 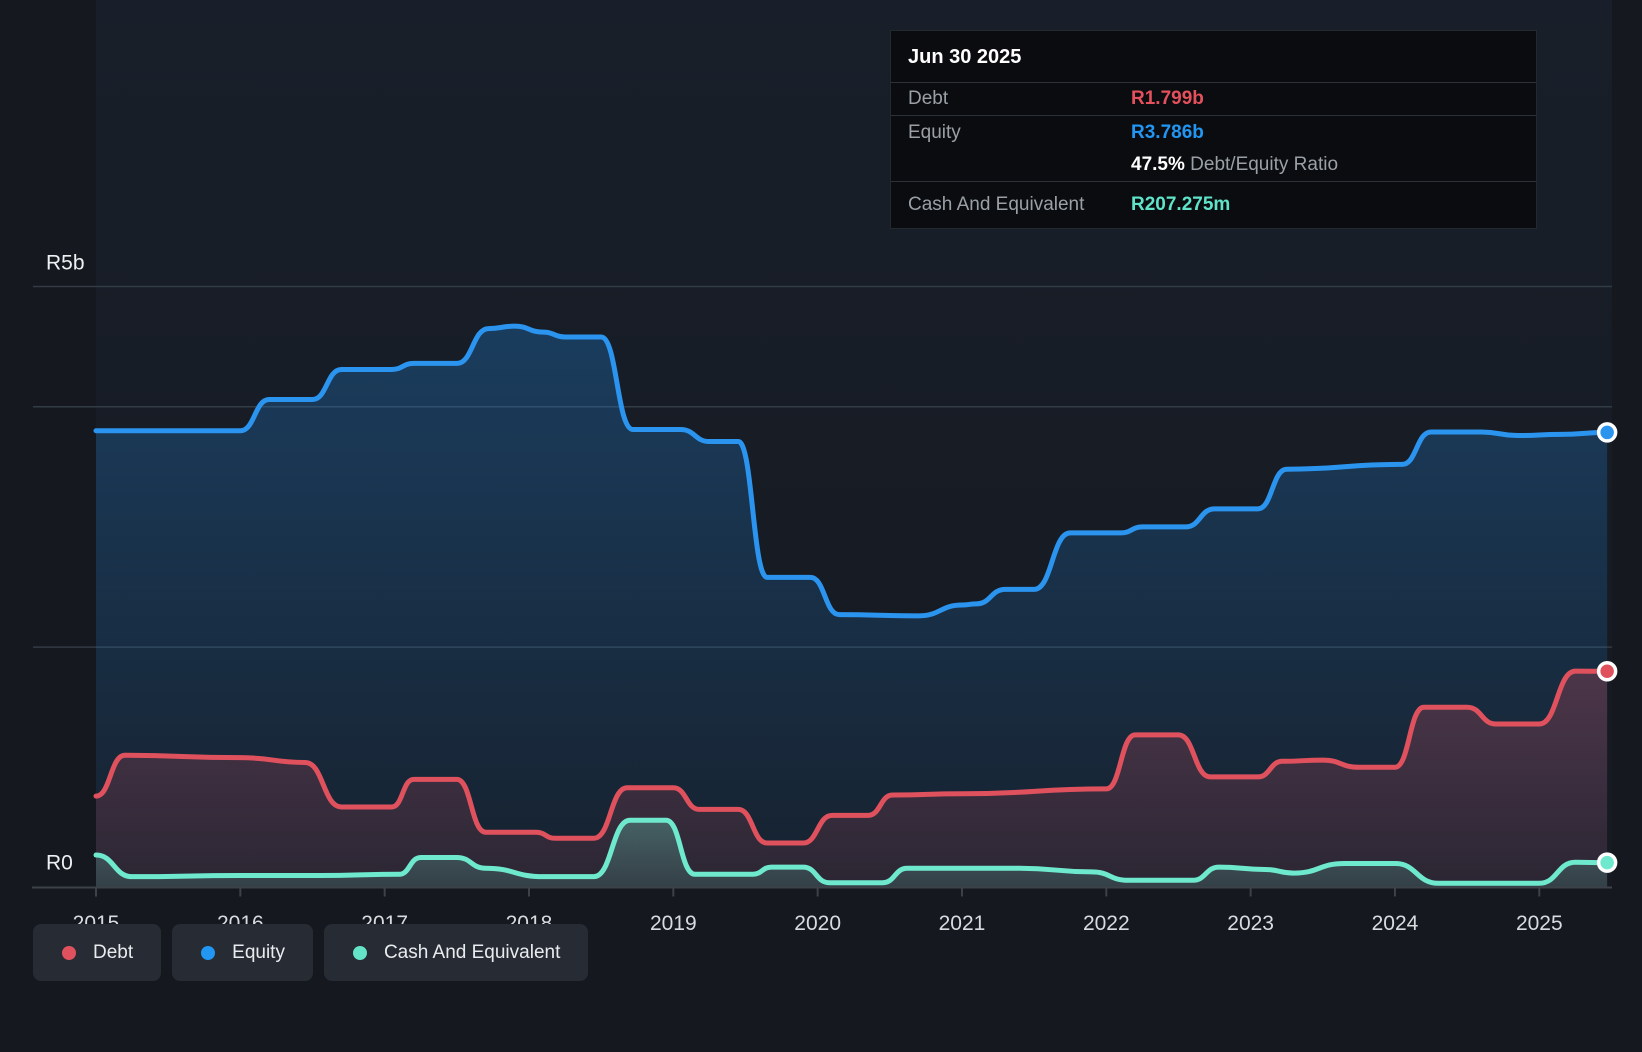 What do you see at coordinates (1158, 164) in the screenshot?
I see `tooltip-ratio-value: 47.5%` at bounding box center [1158, 164].